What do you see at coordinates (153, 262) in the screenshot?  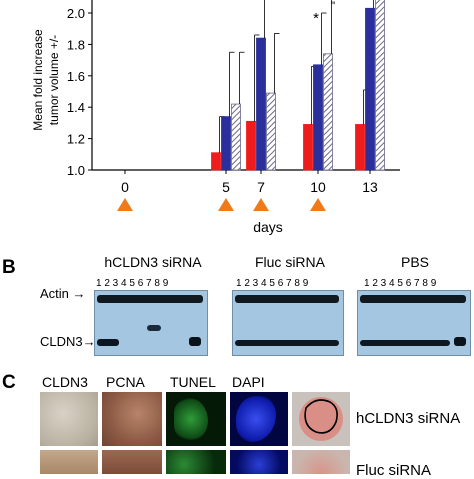 I see `blot-title-hcldn3: hCLDN3 siRNA` at bounding box center [153, 262].